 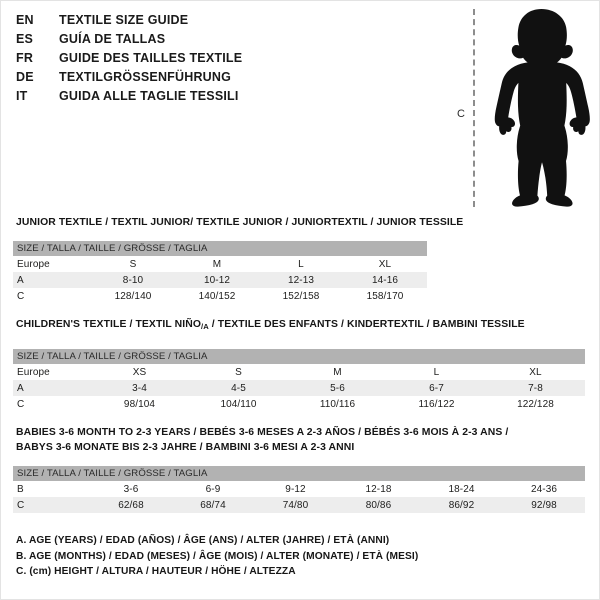 I want to click on table-cell: 62/68, so click(x=131, y=505).